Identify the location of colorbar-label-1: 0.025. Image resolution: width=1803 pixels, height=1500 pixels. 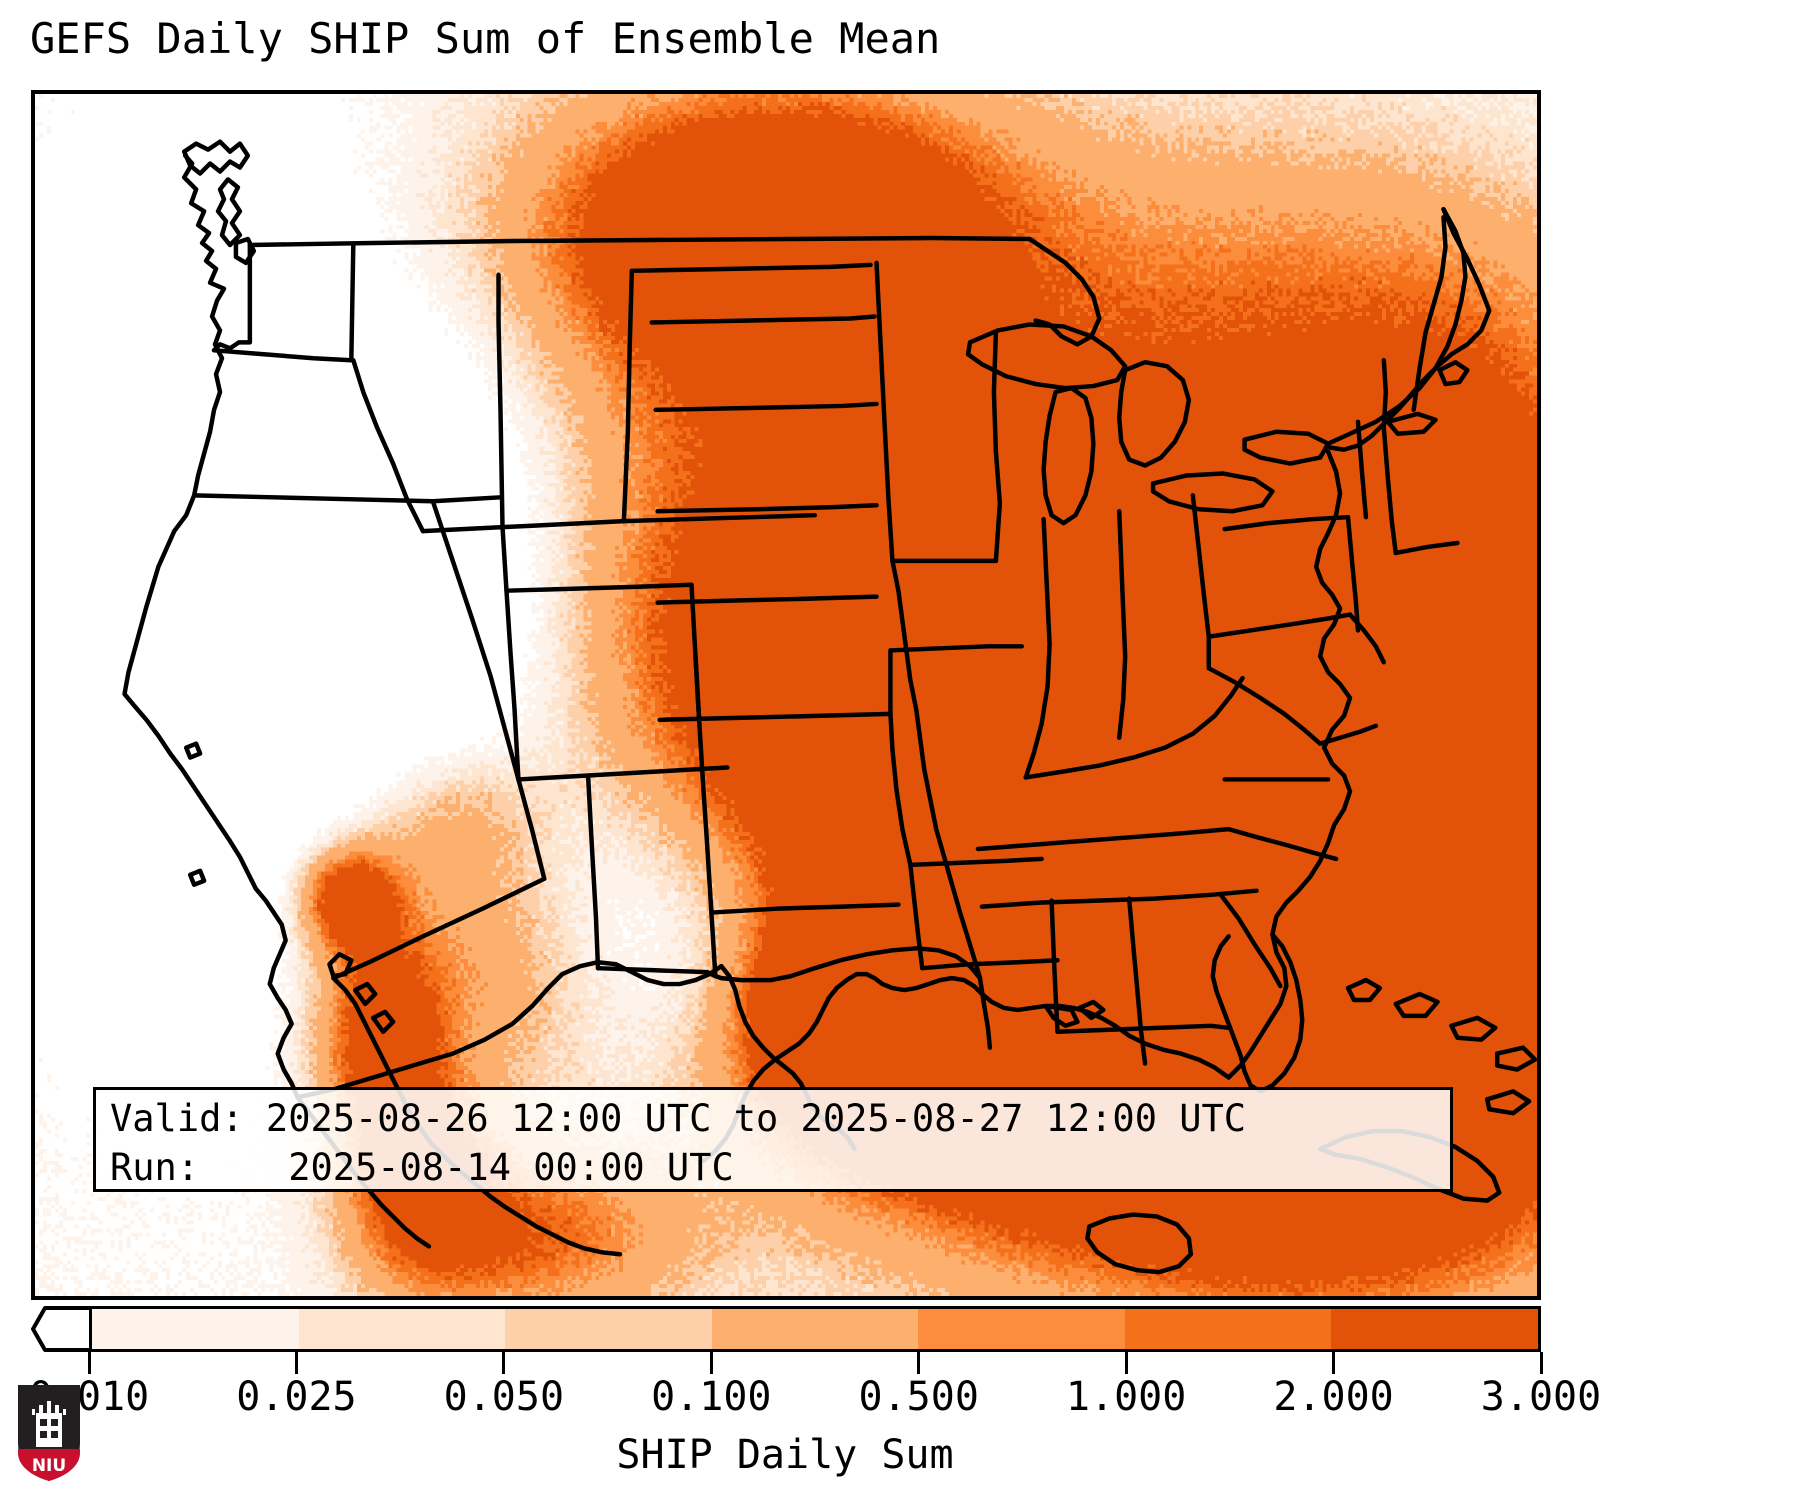
(296, 1397).